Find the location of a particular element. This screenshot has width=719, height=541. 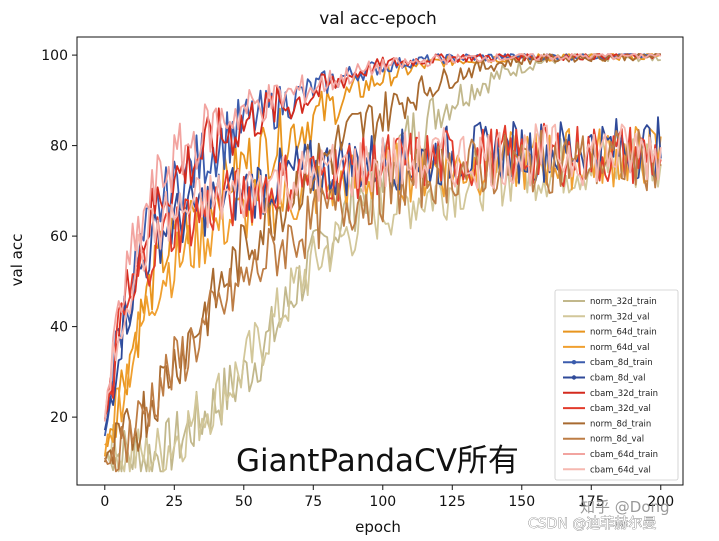

x-tick-label: 25 is located at coordinates (174, 502).